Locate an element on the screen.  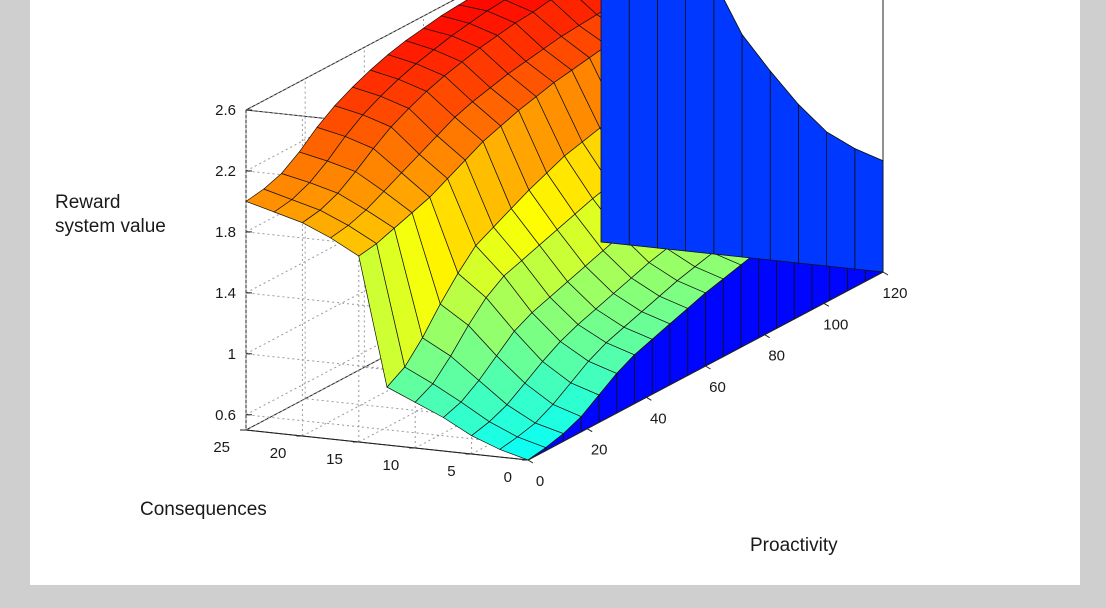
x-tick-label: 0 is located at coordinates (540, 481).